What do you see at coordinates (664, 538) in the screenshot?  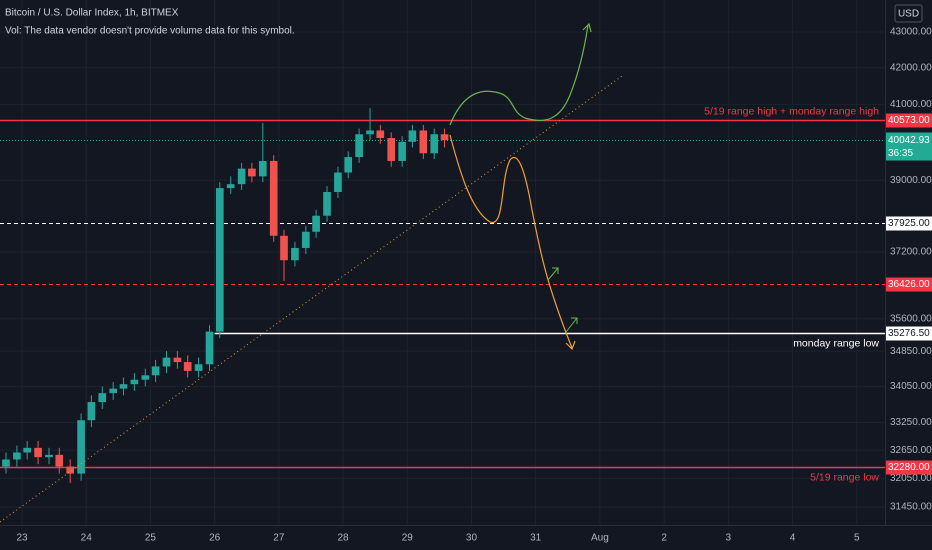 I see `x-tick-label: 2` at bounding box center [664, 538].